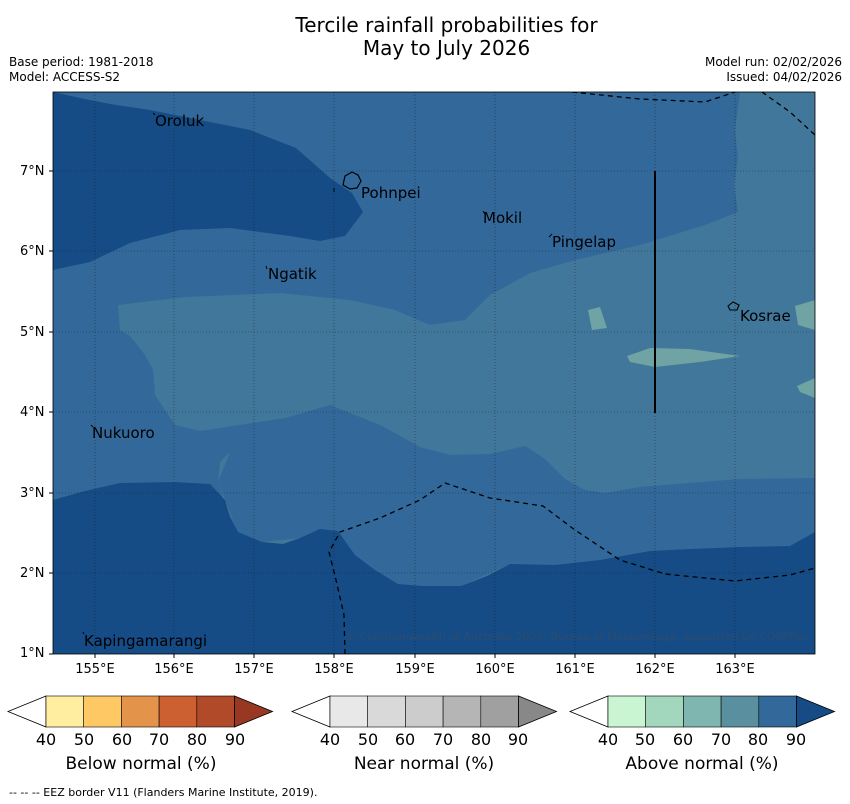 The image size is (850, 804). I want to click on colorbar-above-normal, so click(702, 711).